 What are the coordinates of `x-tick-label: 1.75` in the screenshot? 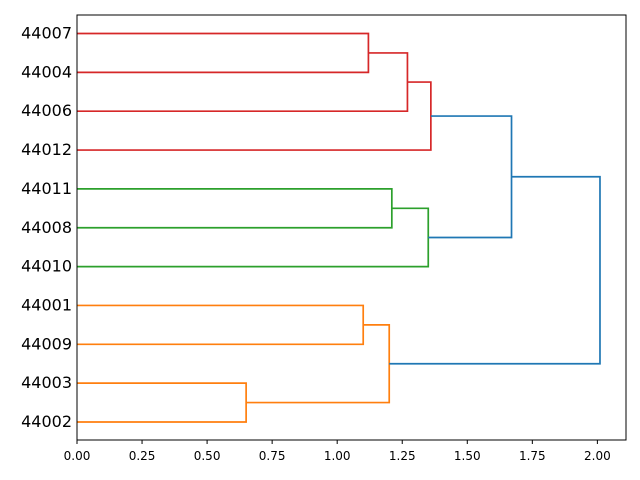 It's located at (532, 456).